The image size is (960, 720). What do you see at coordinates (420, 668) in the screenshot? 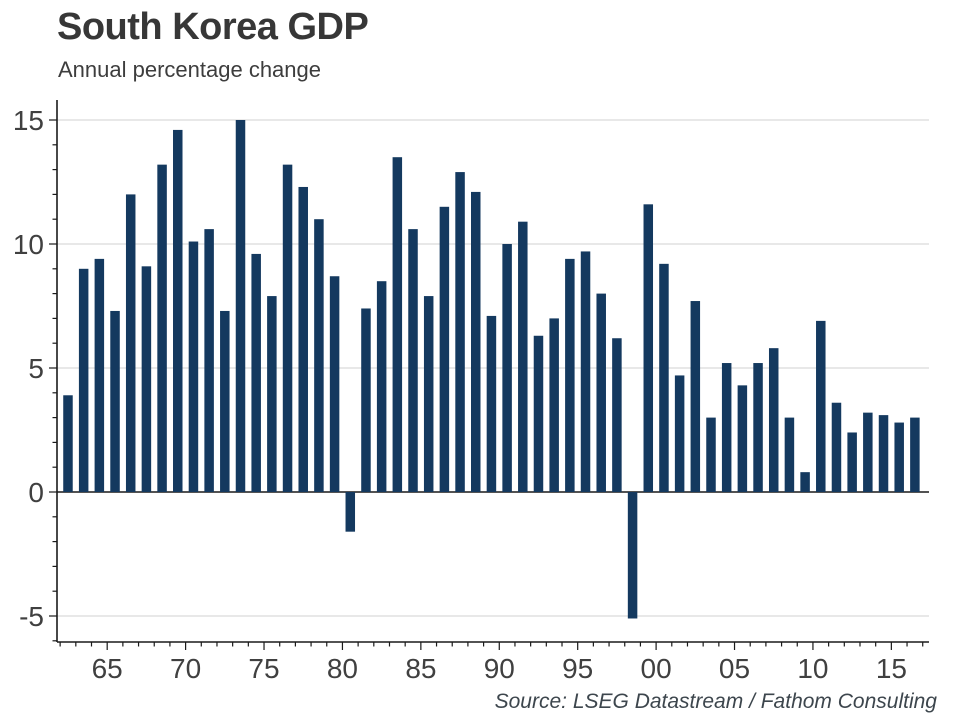
I see `x-tick-label-85: 85` at bounding box center [420, 668].